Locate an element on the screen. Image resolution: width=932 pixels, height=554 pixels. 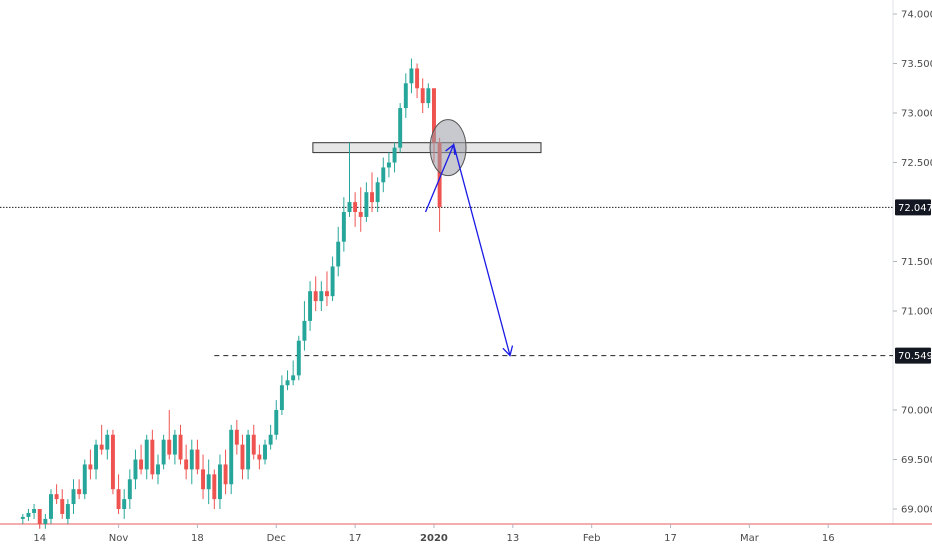
y-tick-label: 73.500 is located at coordinates (916, 64).